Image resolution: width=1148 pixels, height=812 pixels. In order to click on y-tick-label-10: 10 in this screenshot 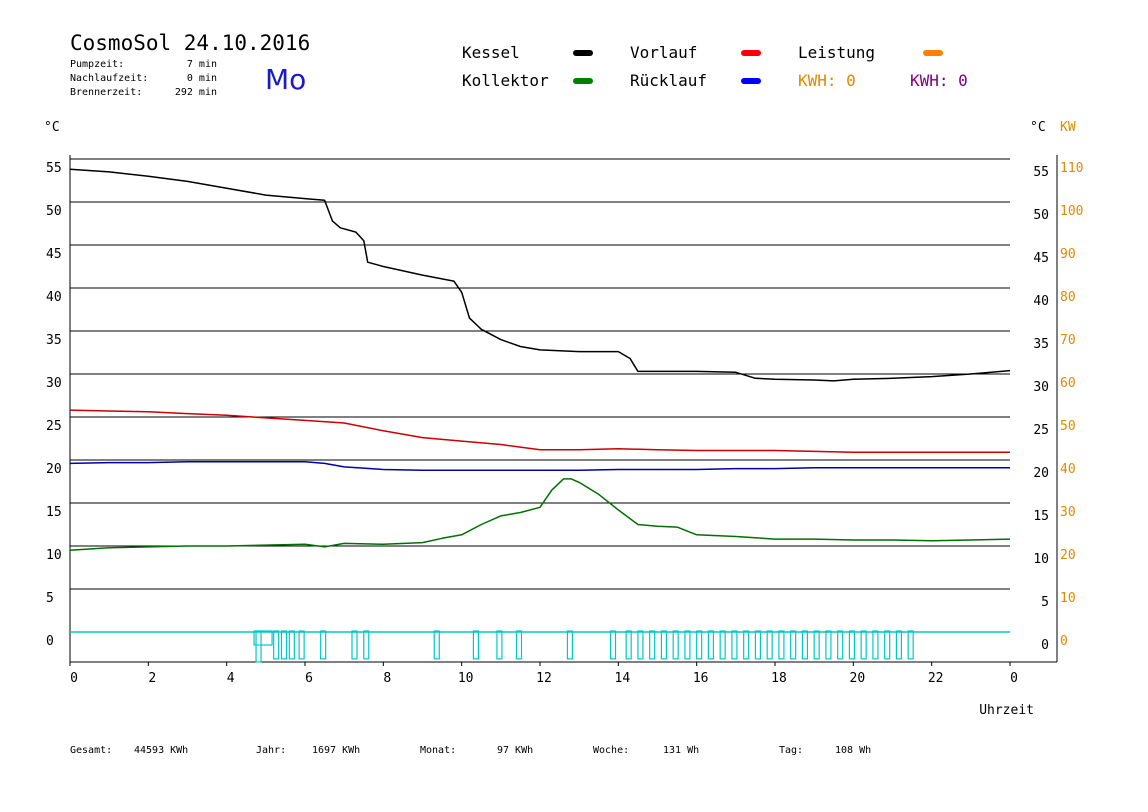, I will do `click(54, 555)`.